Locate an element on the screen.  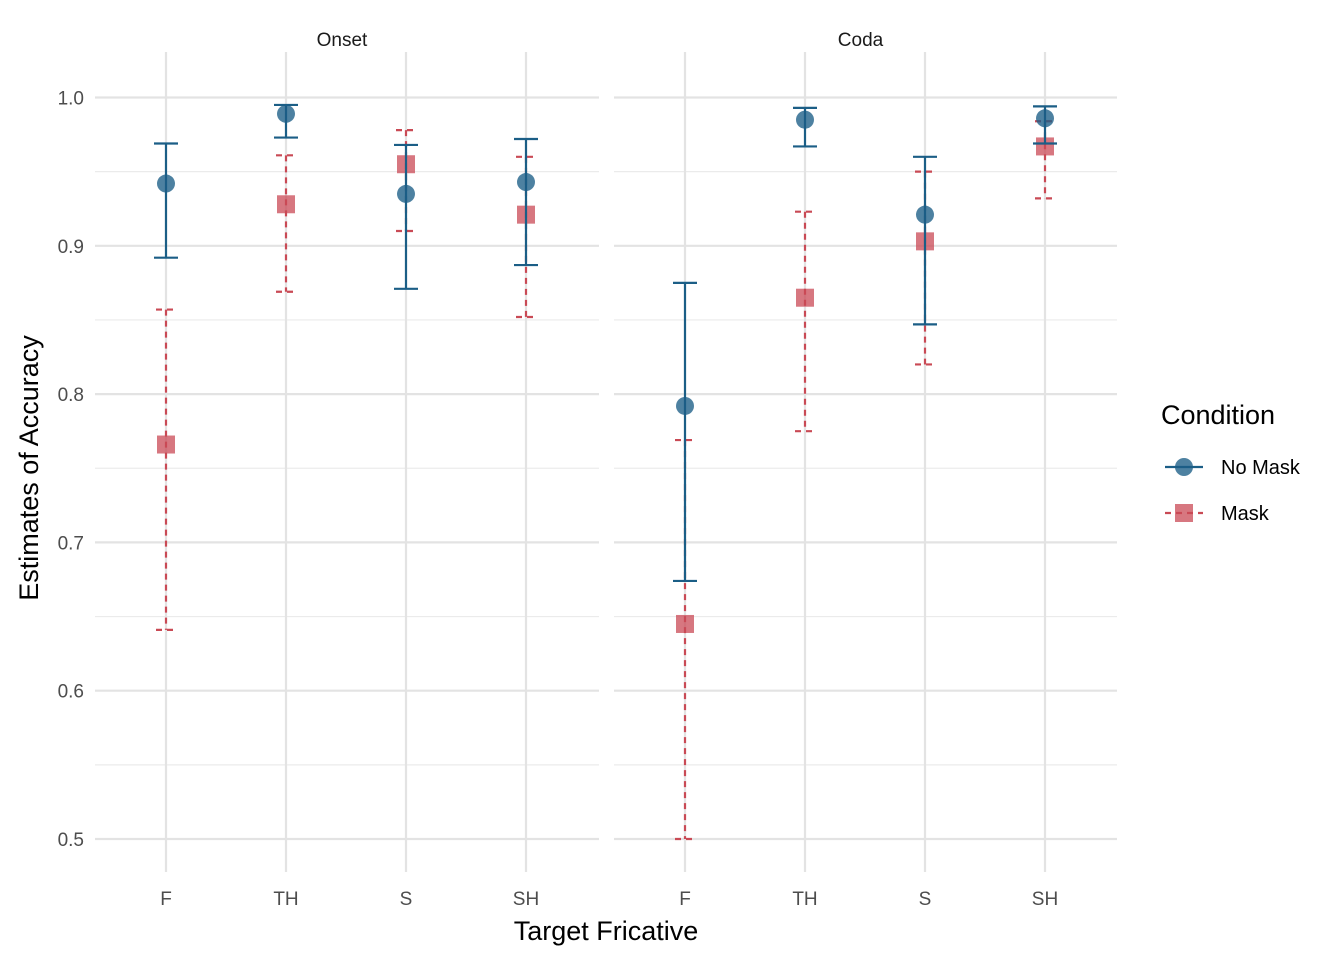
x-axis-title: Target Fricative is located at coordinates (606, 931).